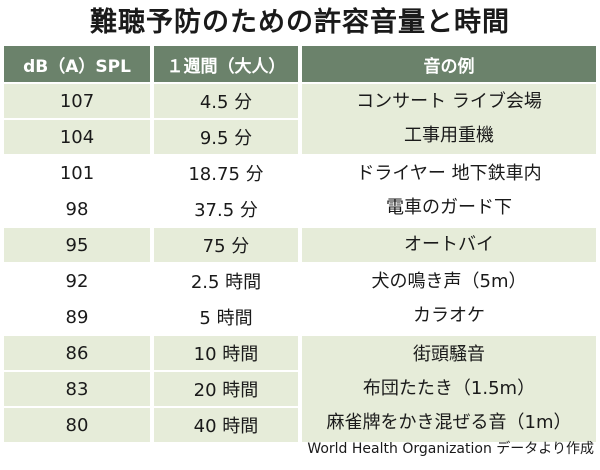  I want to click on example-text: 工事用重機, so click(449, 135).